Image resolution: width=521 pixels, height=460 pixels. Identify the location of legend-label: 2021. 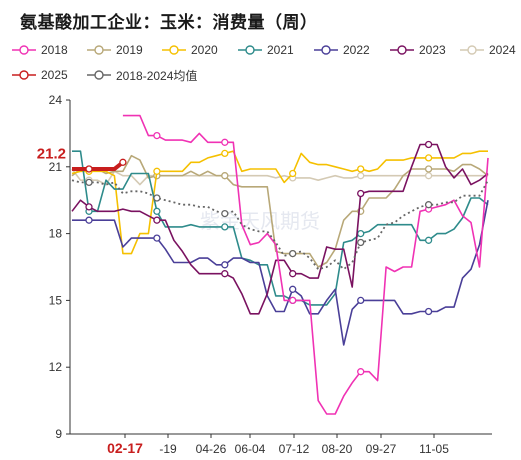
(280, 50).